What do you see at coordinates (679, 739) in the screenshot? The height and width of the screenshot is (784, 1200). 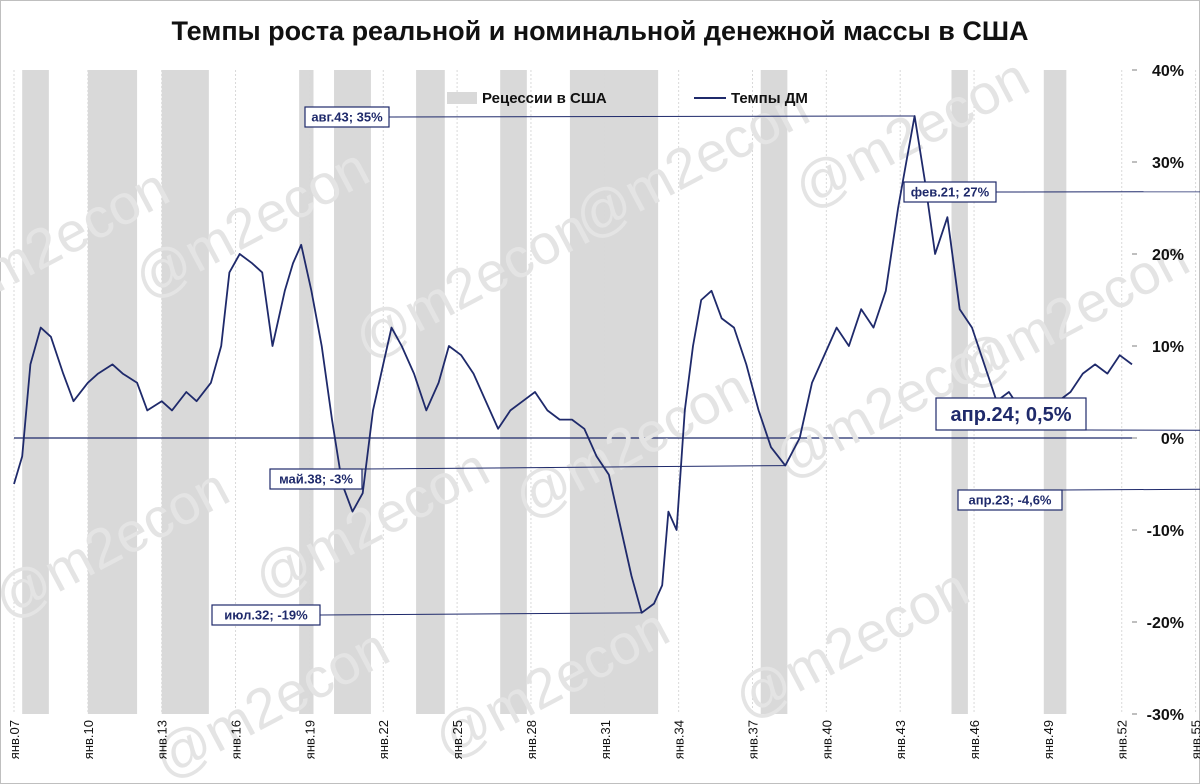 I see `x-tick-label: янв.34` at bounding box center [679, 739].